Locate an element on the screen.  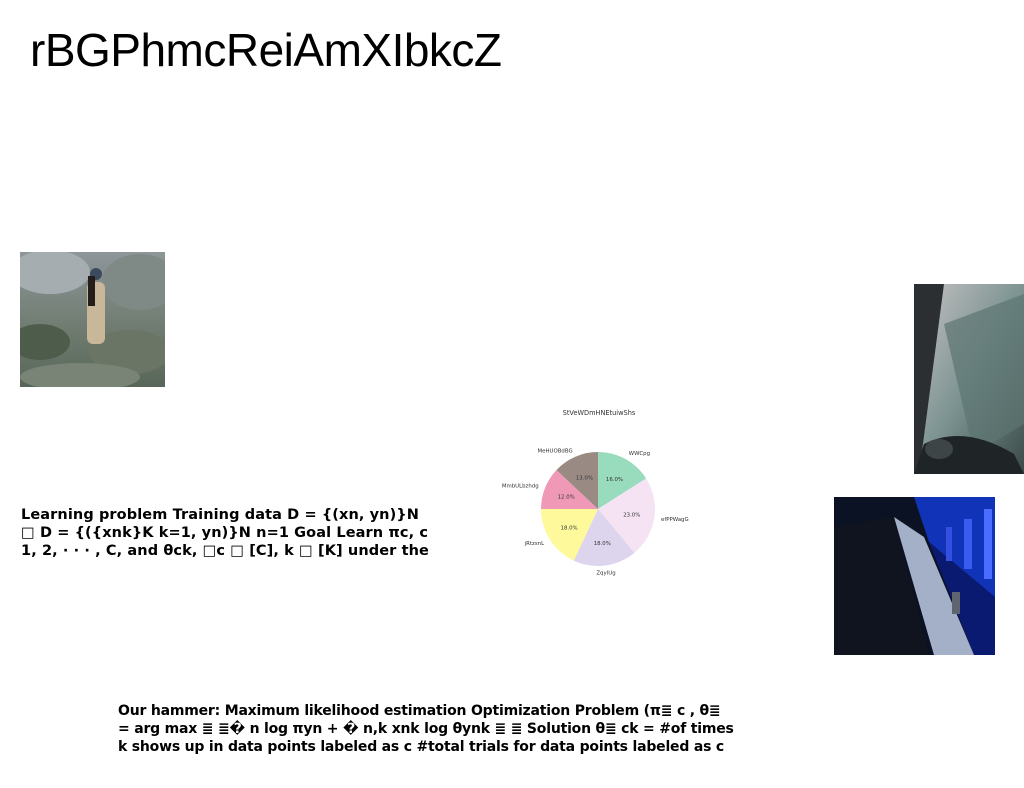
pie-slice-MeHUOBdBG is located at coordinates (577, 480).